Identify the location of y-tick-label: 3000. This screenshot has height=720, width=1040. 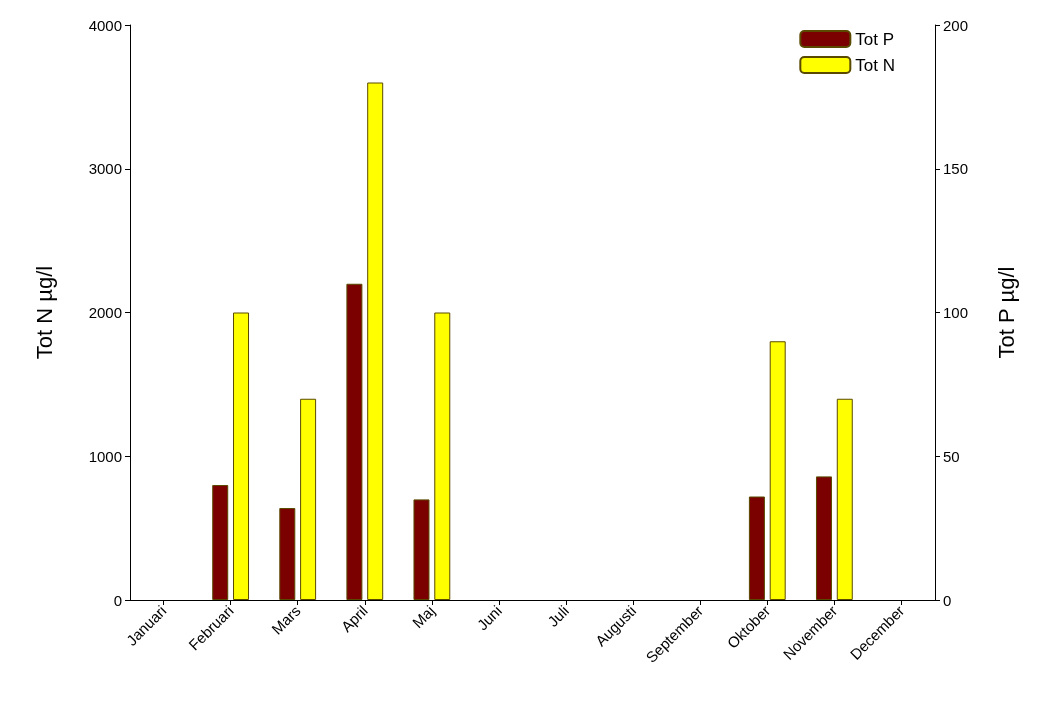
(105, 169).